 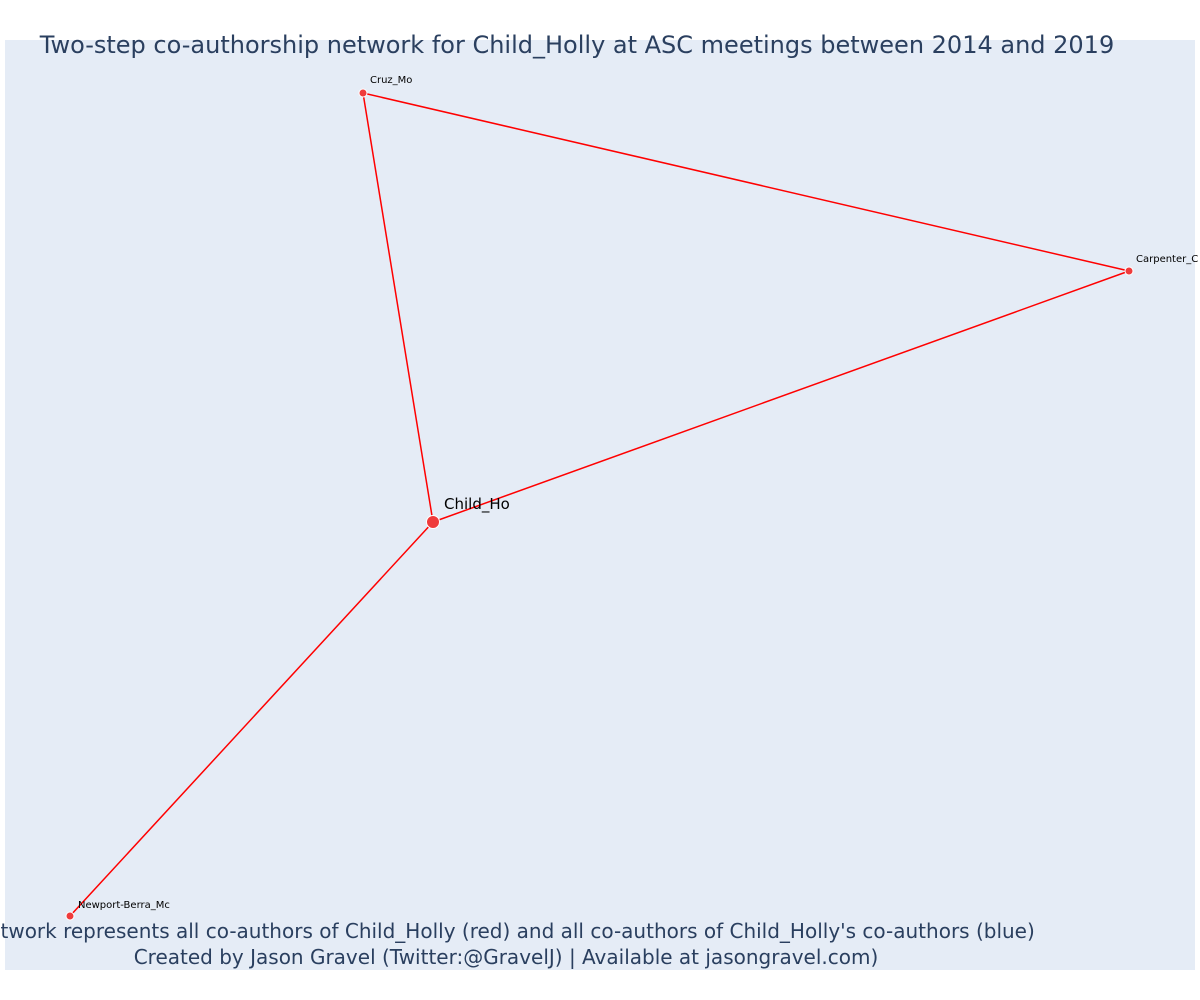 I want to click on node-cruz, so click(x=363, y=93).